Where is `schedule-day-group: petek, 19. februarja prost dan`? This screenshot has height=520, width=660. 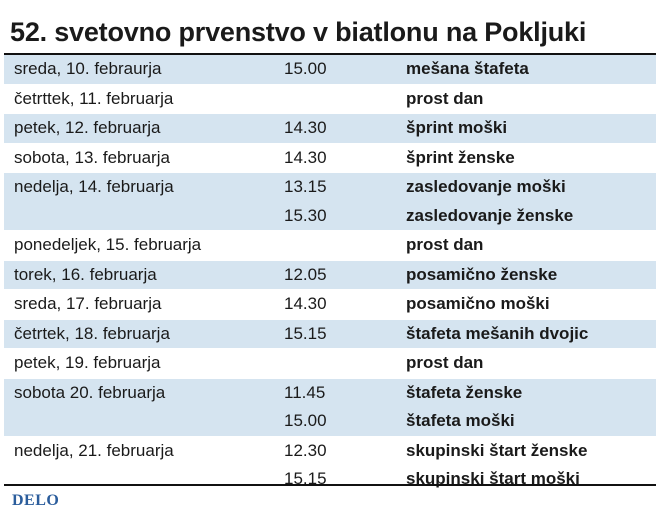
schedule-day-group: petek, 19. februarja prost dan is located at coordinates (330, 364).